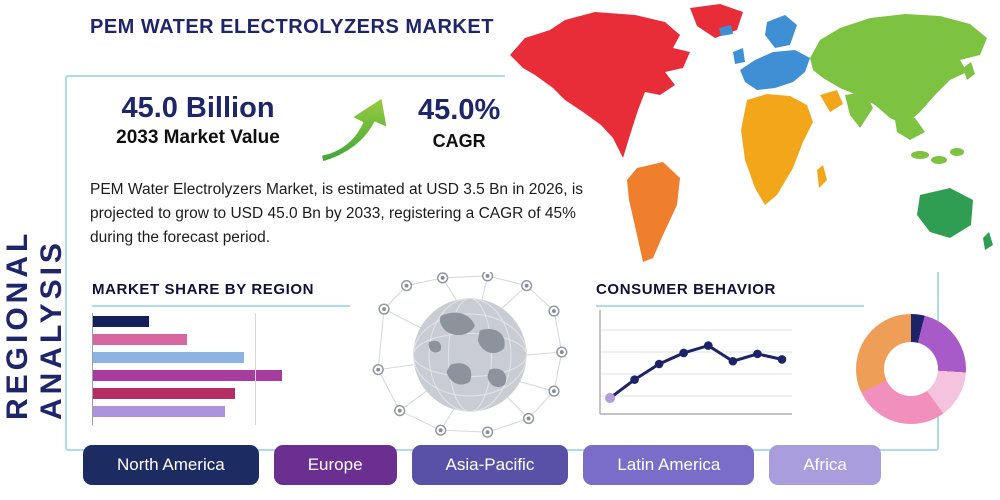 The image size is (1000, 500). Describe the element at coordinates (459, 110) in the screenshot. I see `cagr-value: 45.0%` at that location.